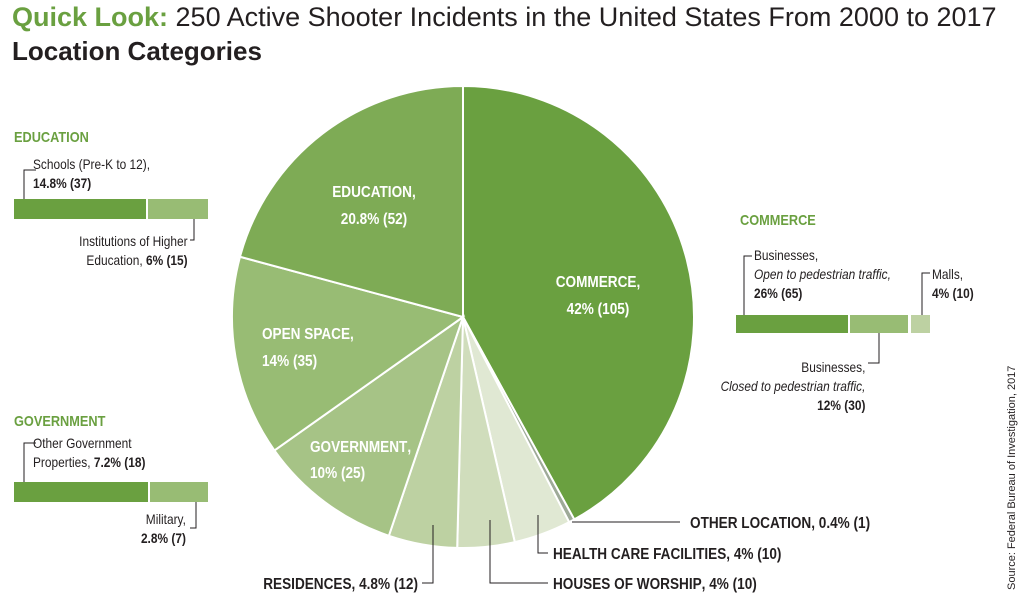  What do you see at coordinates (598, 282) in the screenshot?
I see `slice-label-commerce: COMMERCE,` at bounding box center [598, 282].